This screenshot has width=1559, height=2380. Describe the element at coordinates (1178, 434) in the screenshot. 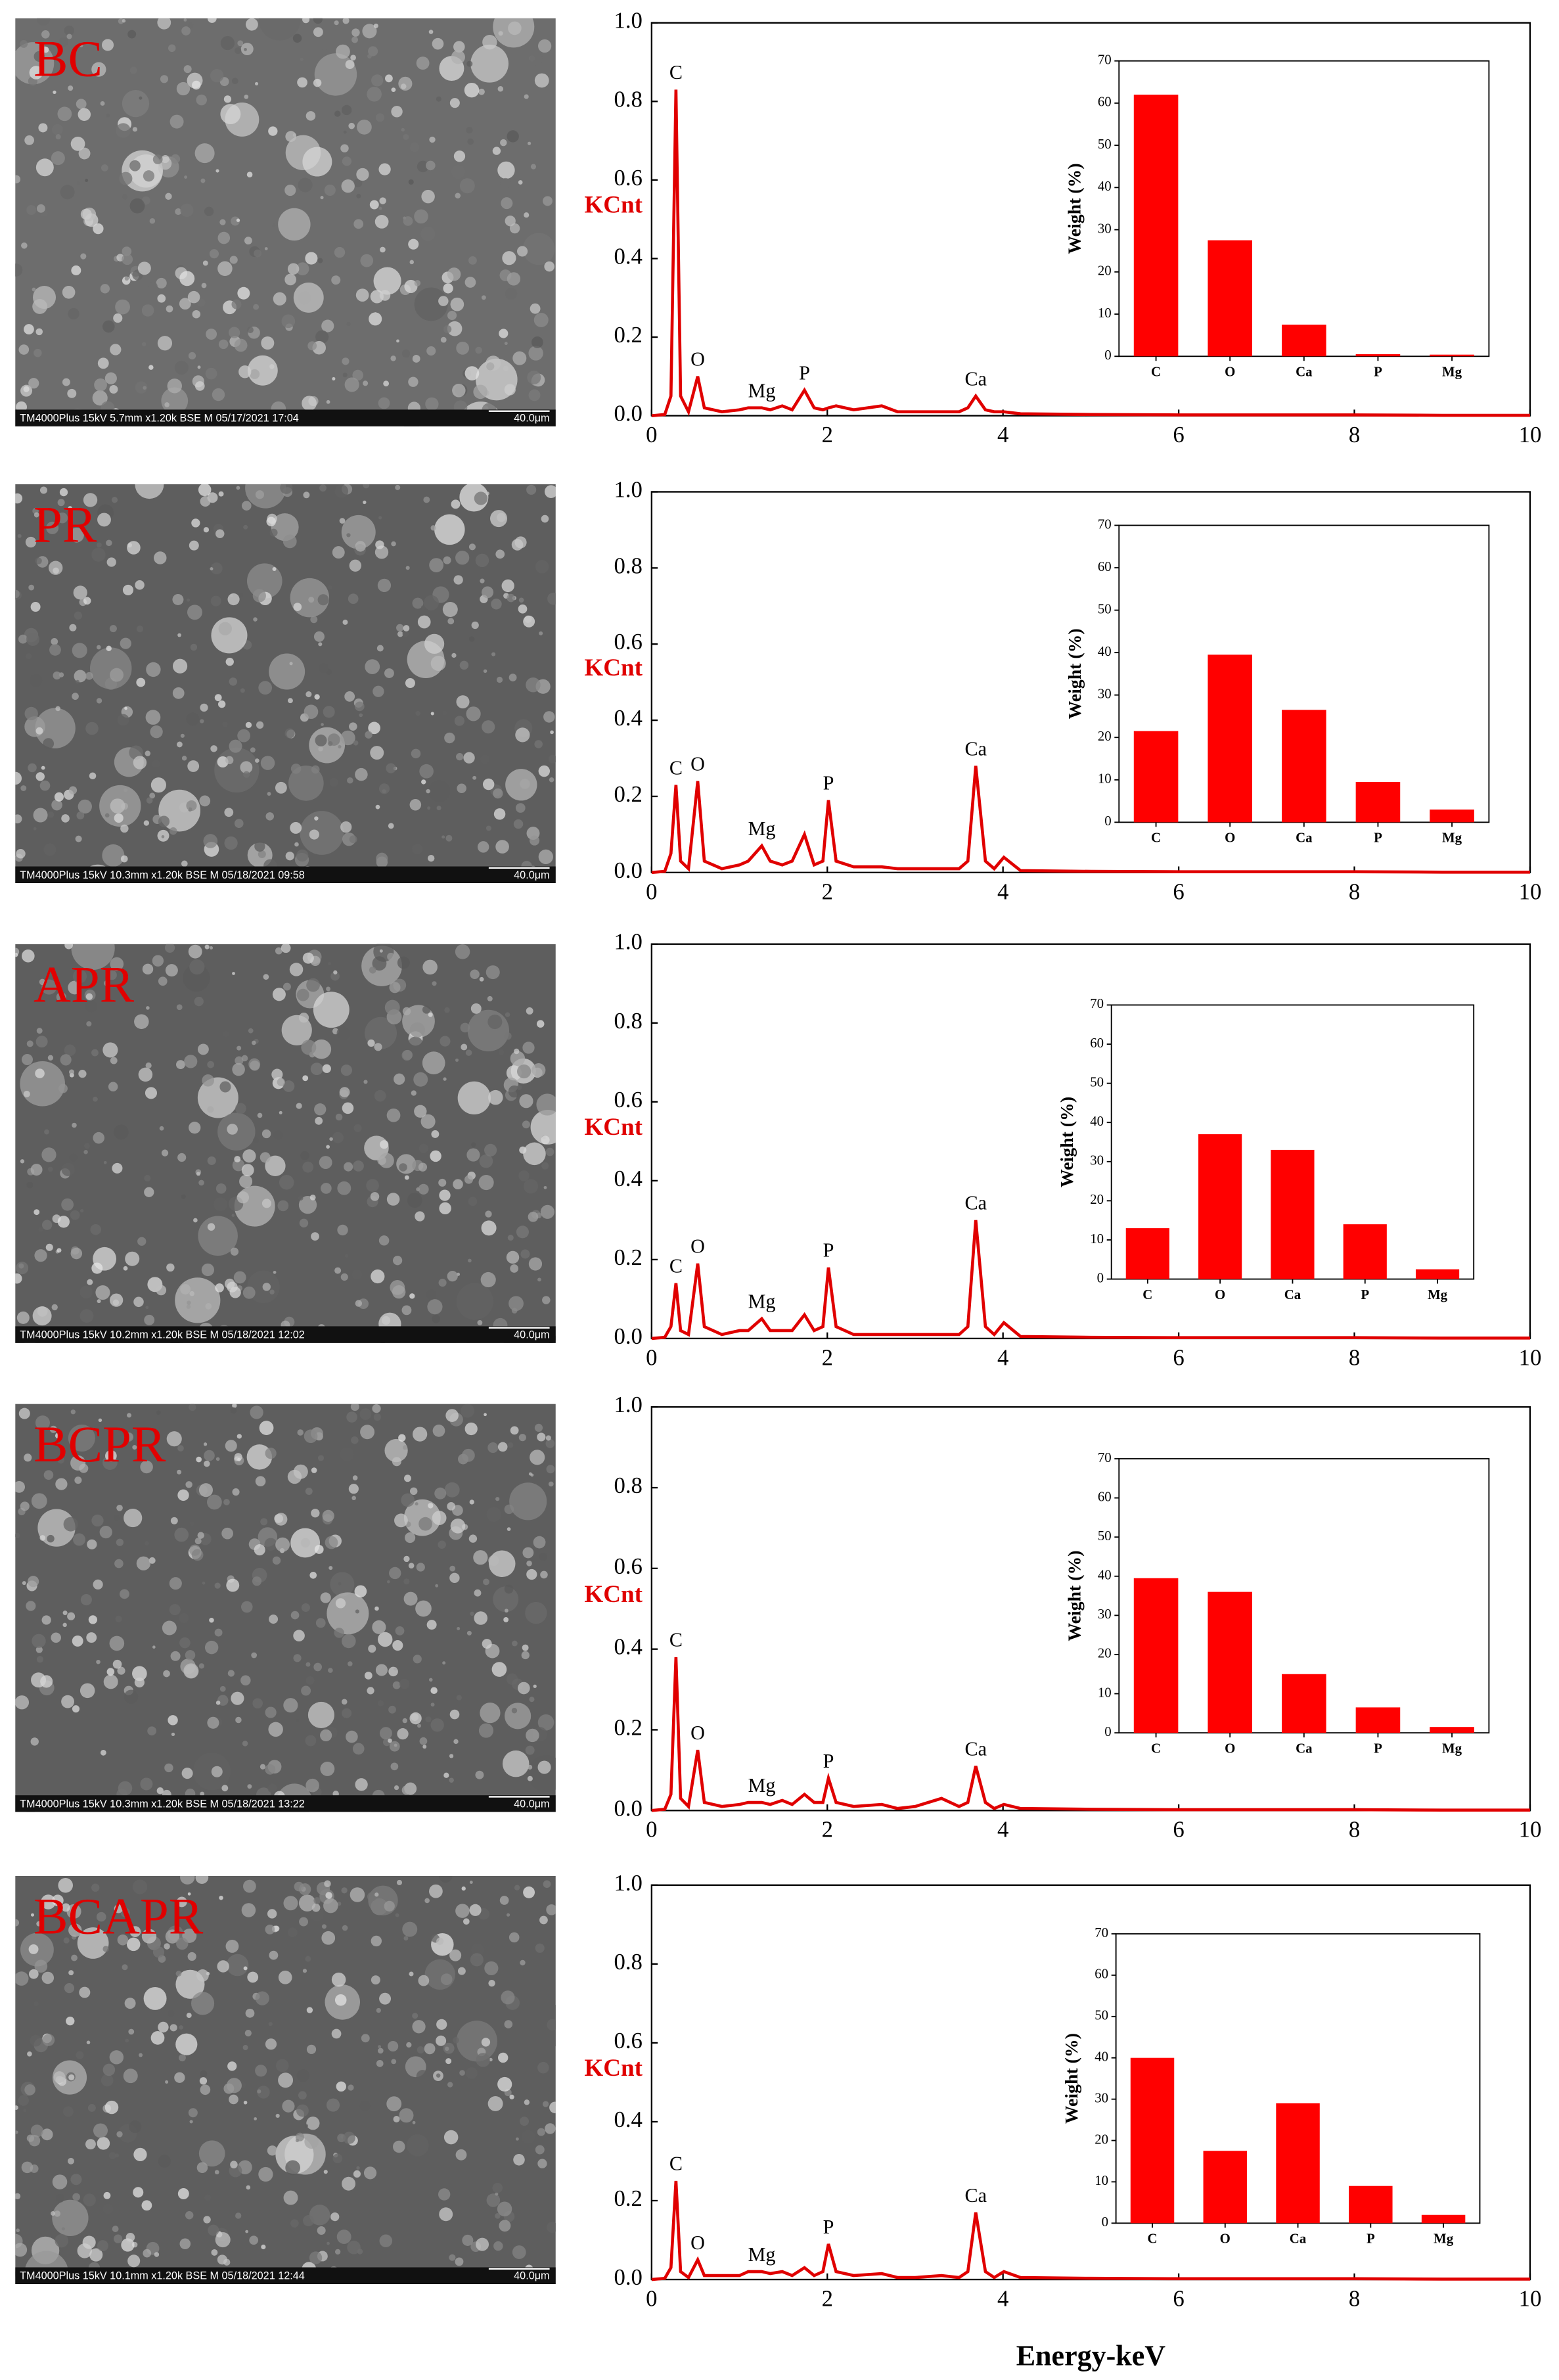

I see `x-tick-label: 6` at that location.